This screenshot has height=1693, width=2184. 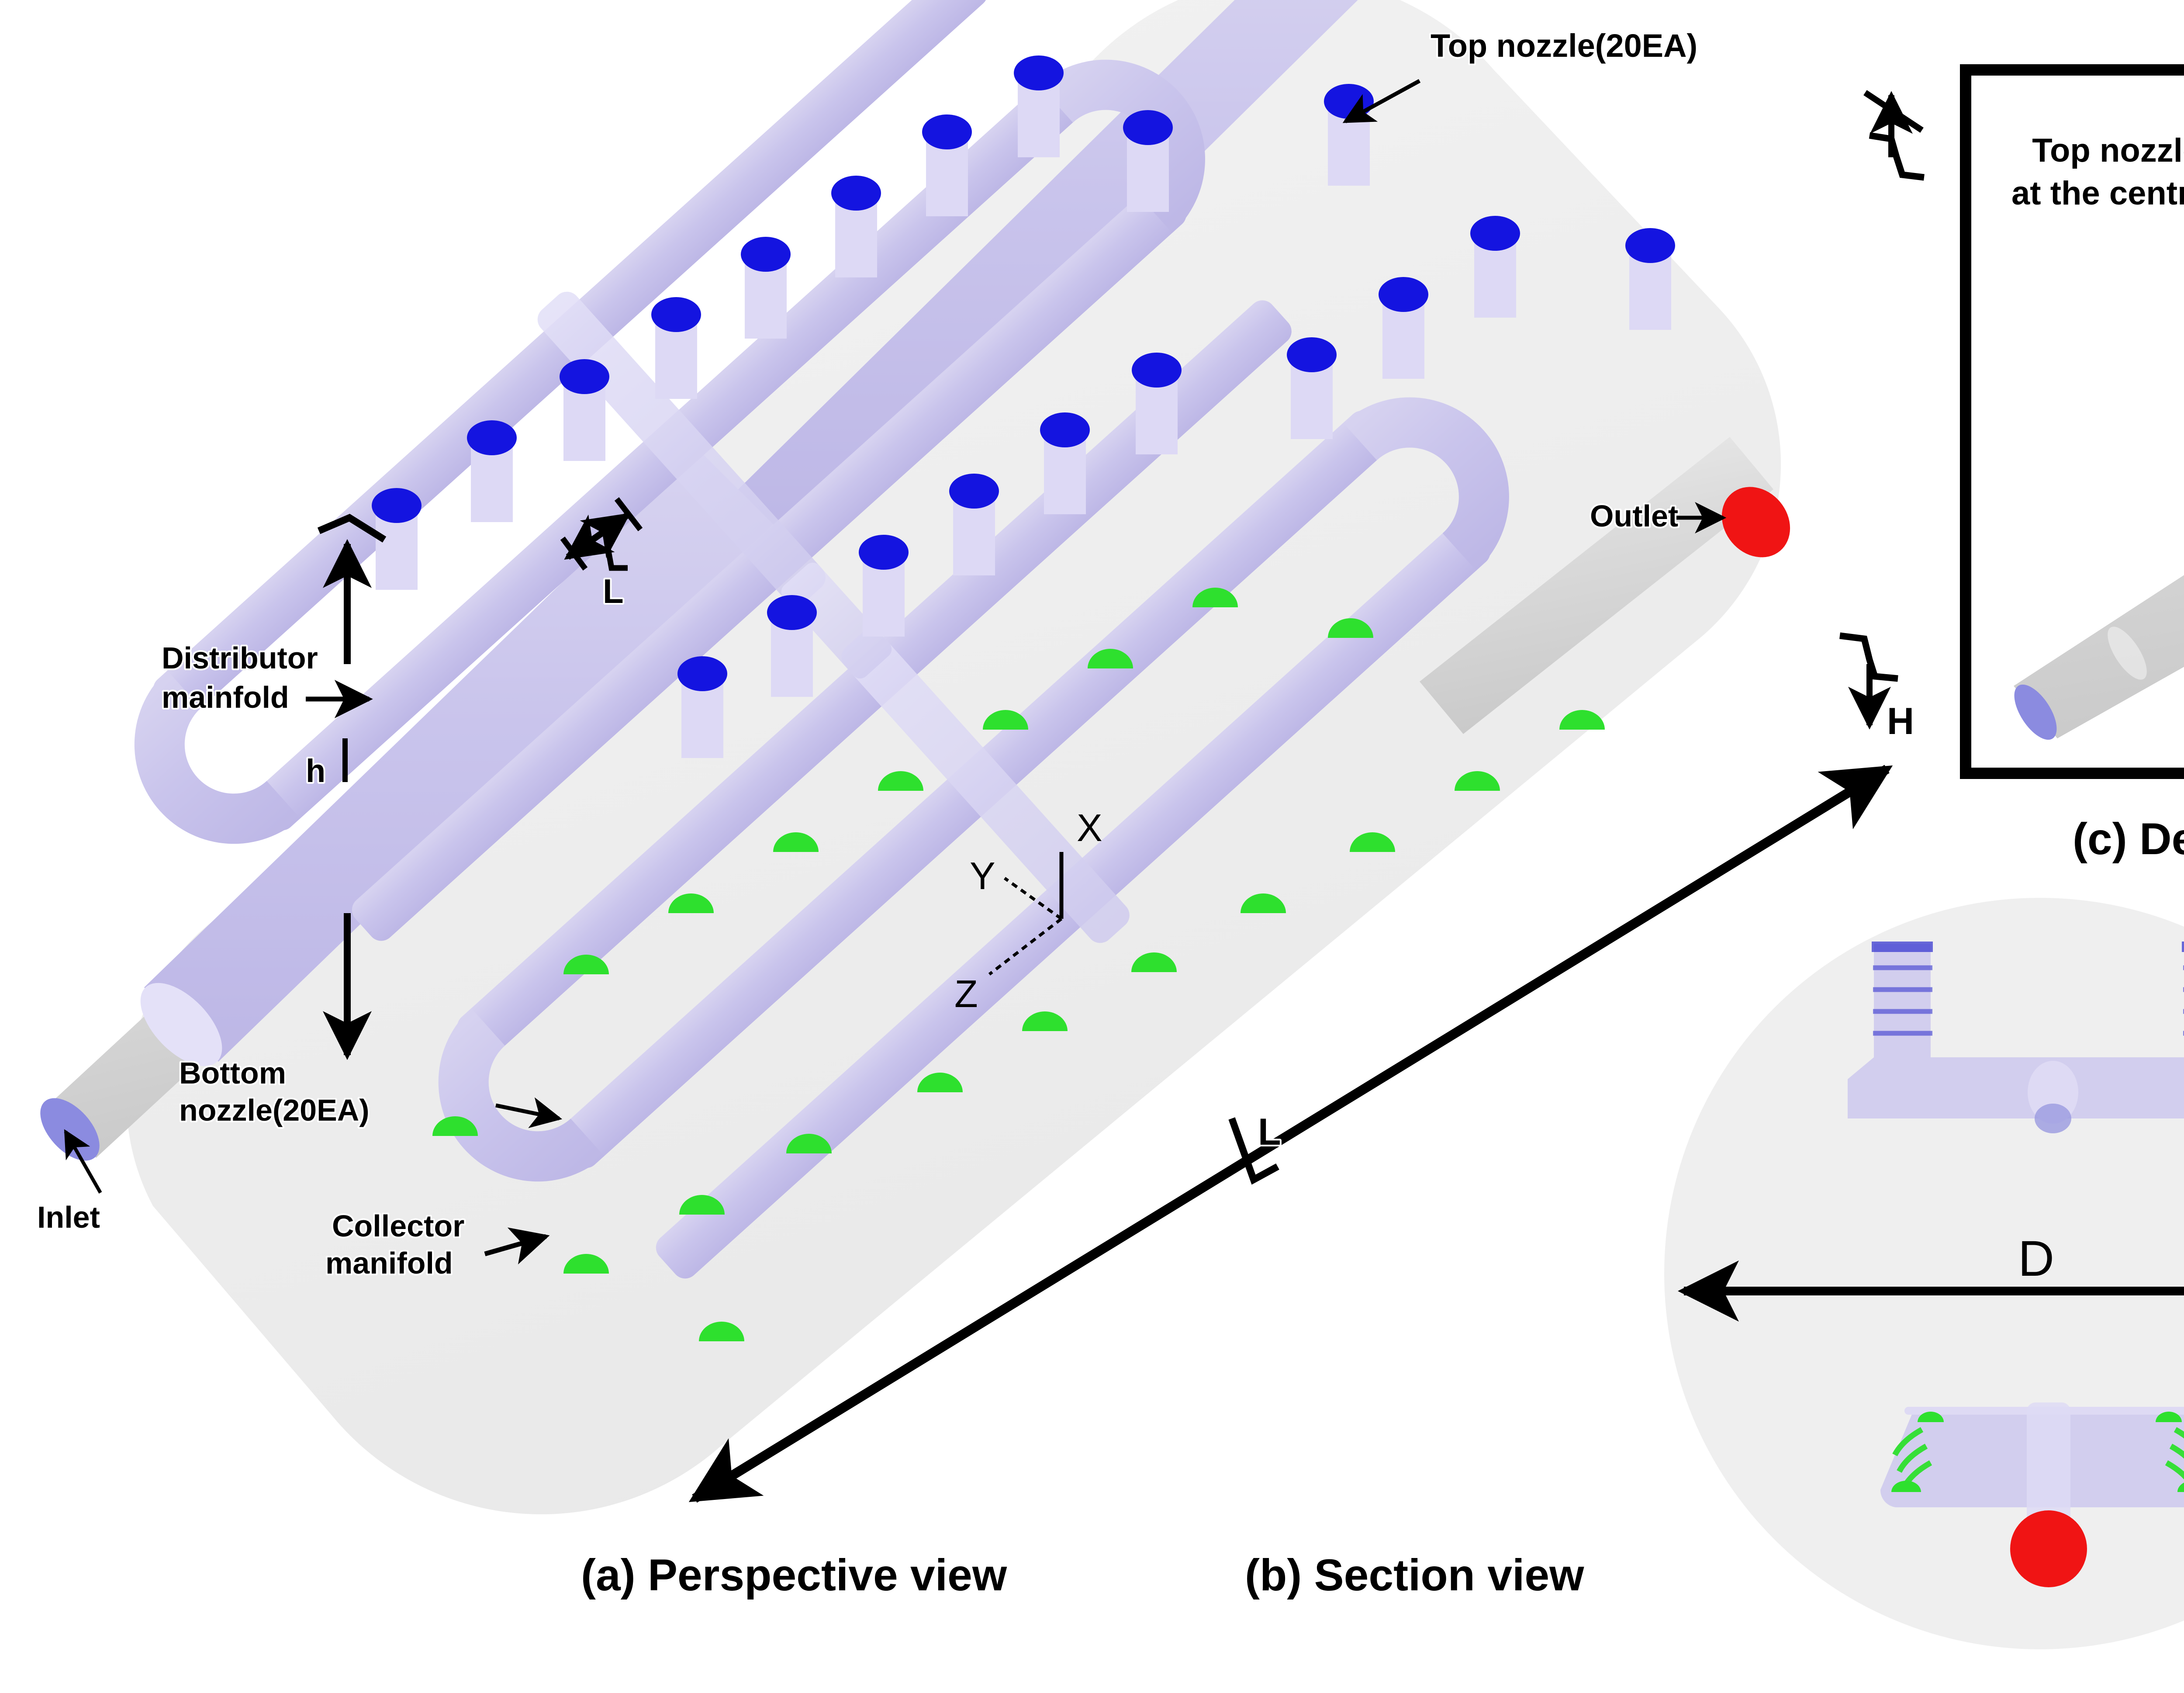 I want to click on section-outlet-marker, so click(x=2048, y=1548).